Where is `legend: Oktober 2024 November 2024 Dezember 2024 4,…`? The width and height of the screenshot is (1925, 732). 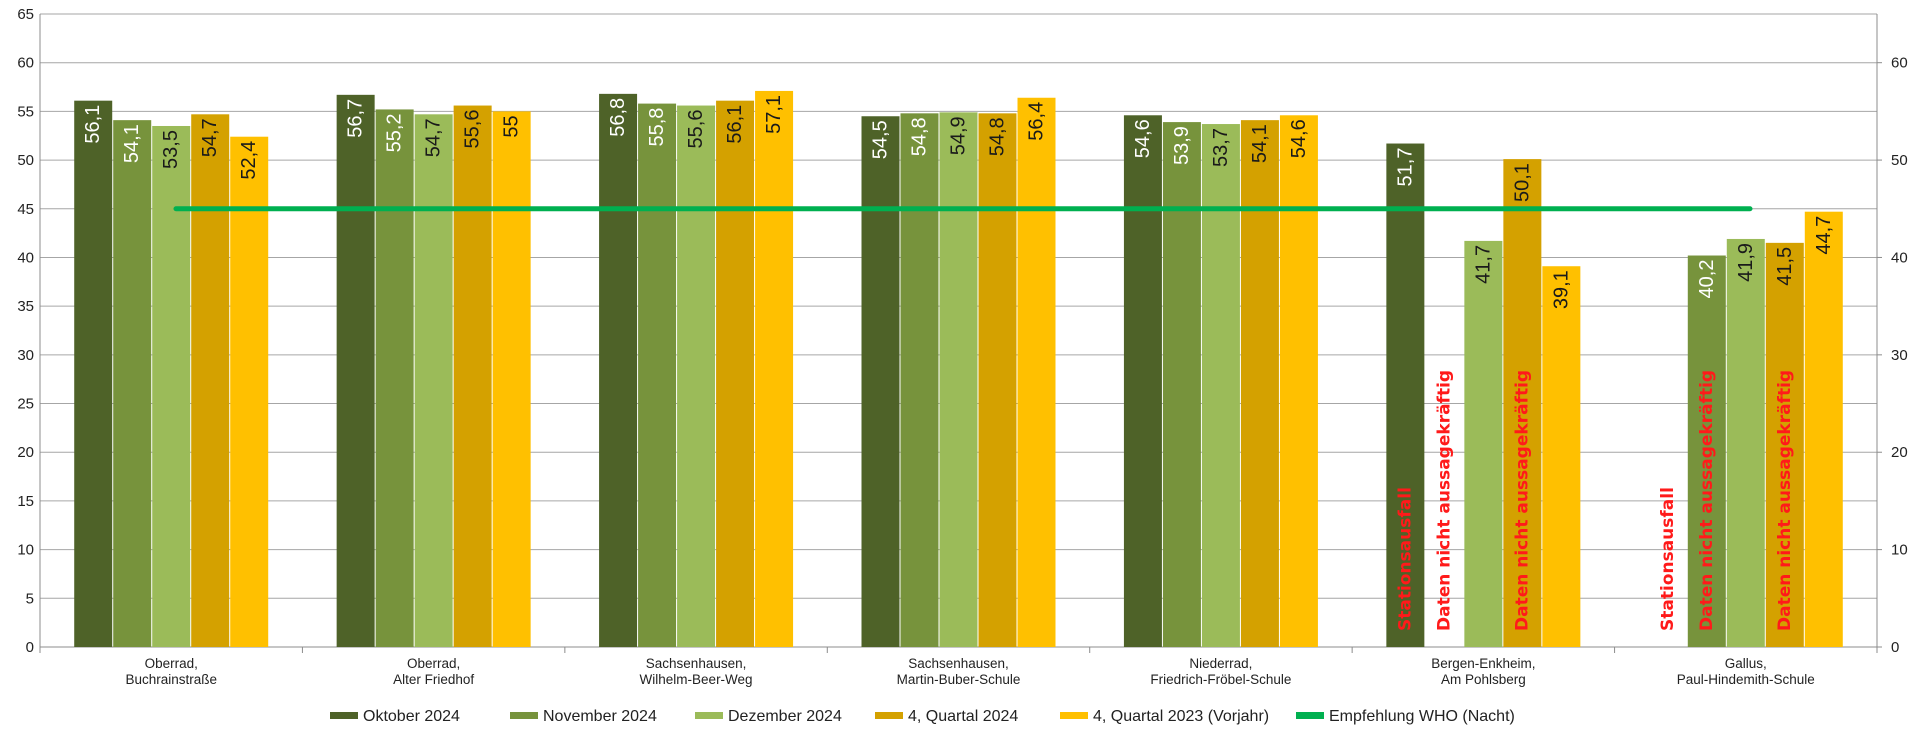 legend: Oktober 2024 November 2024 Dezember 2024 4,… is located at coordinates (922, 716).